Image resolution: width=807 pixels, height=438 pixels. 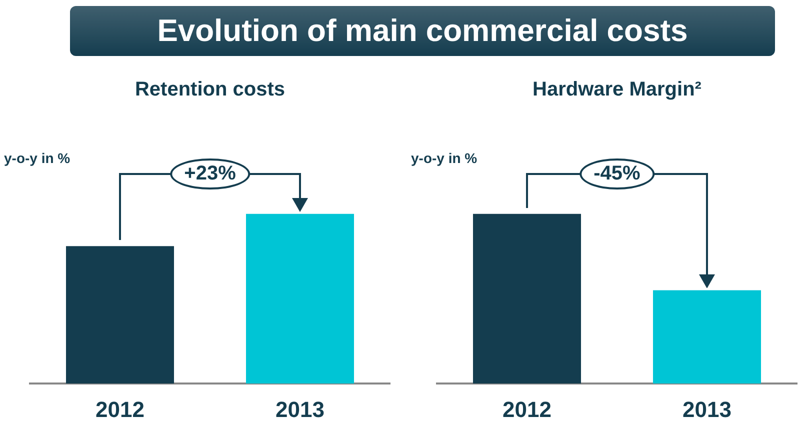 I want to click on chart-title: Hardware Margin², so click(x=617, y=89).